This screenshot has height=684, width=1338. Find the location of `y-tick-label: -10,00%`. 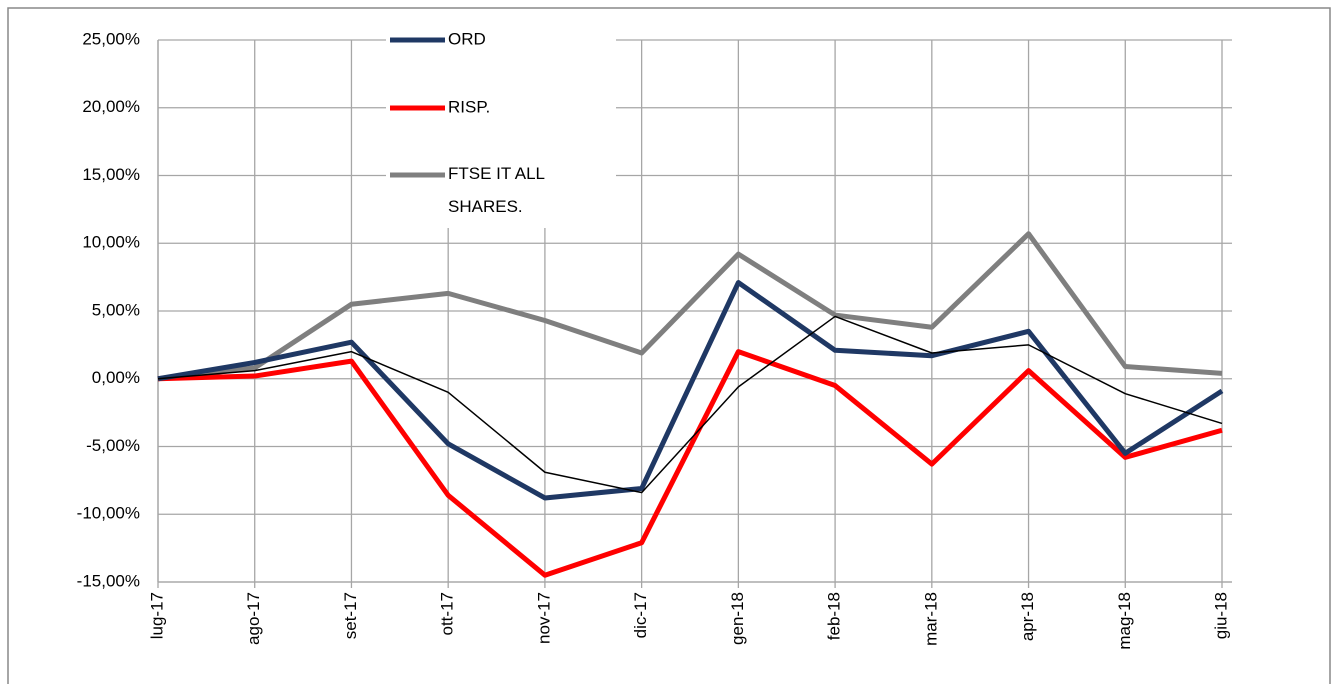

y-tick-label: -10,00% is located at coordinates (108, 513).